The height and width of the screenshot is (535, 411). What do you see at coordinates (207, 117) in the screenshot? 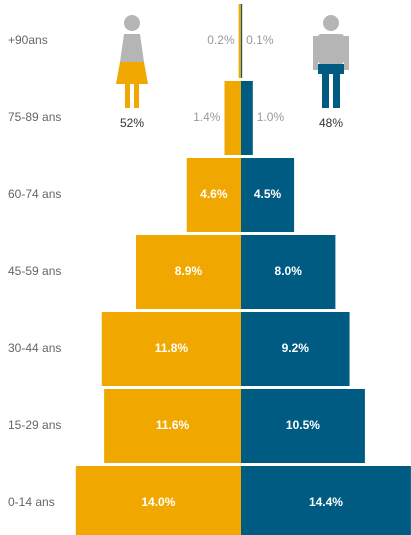
I see `value-label: 1.4%` at bounding box center [207, 117].